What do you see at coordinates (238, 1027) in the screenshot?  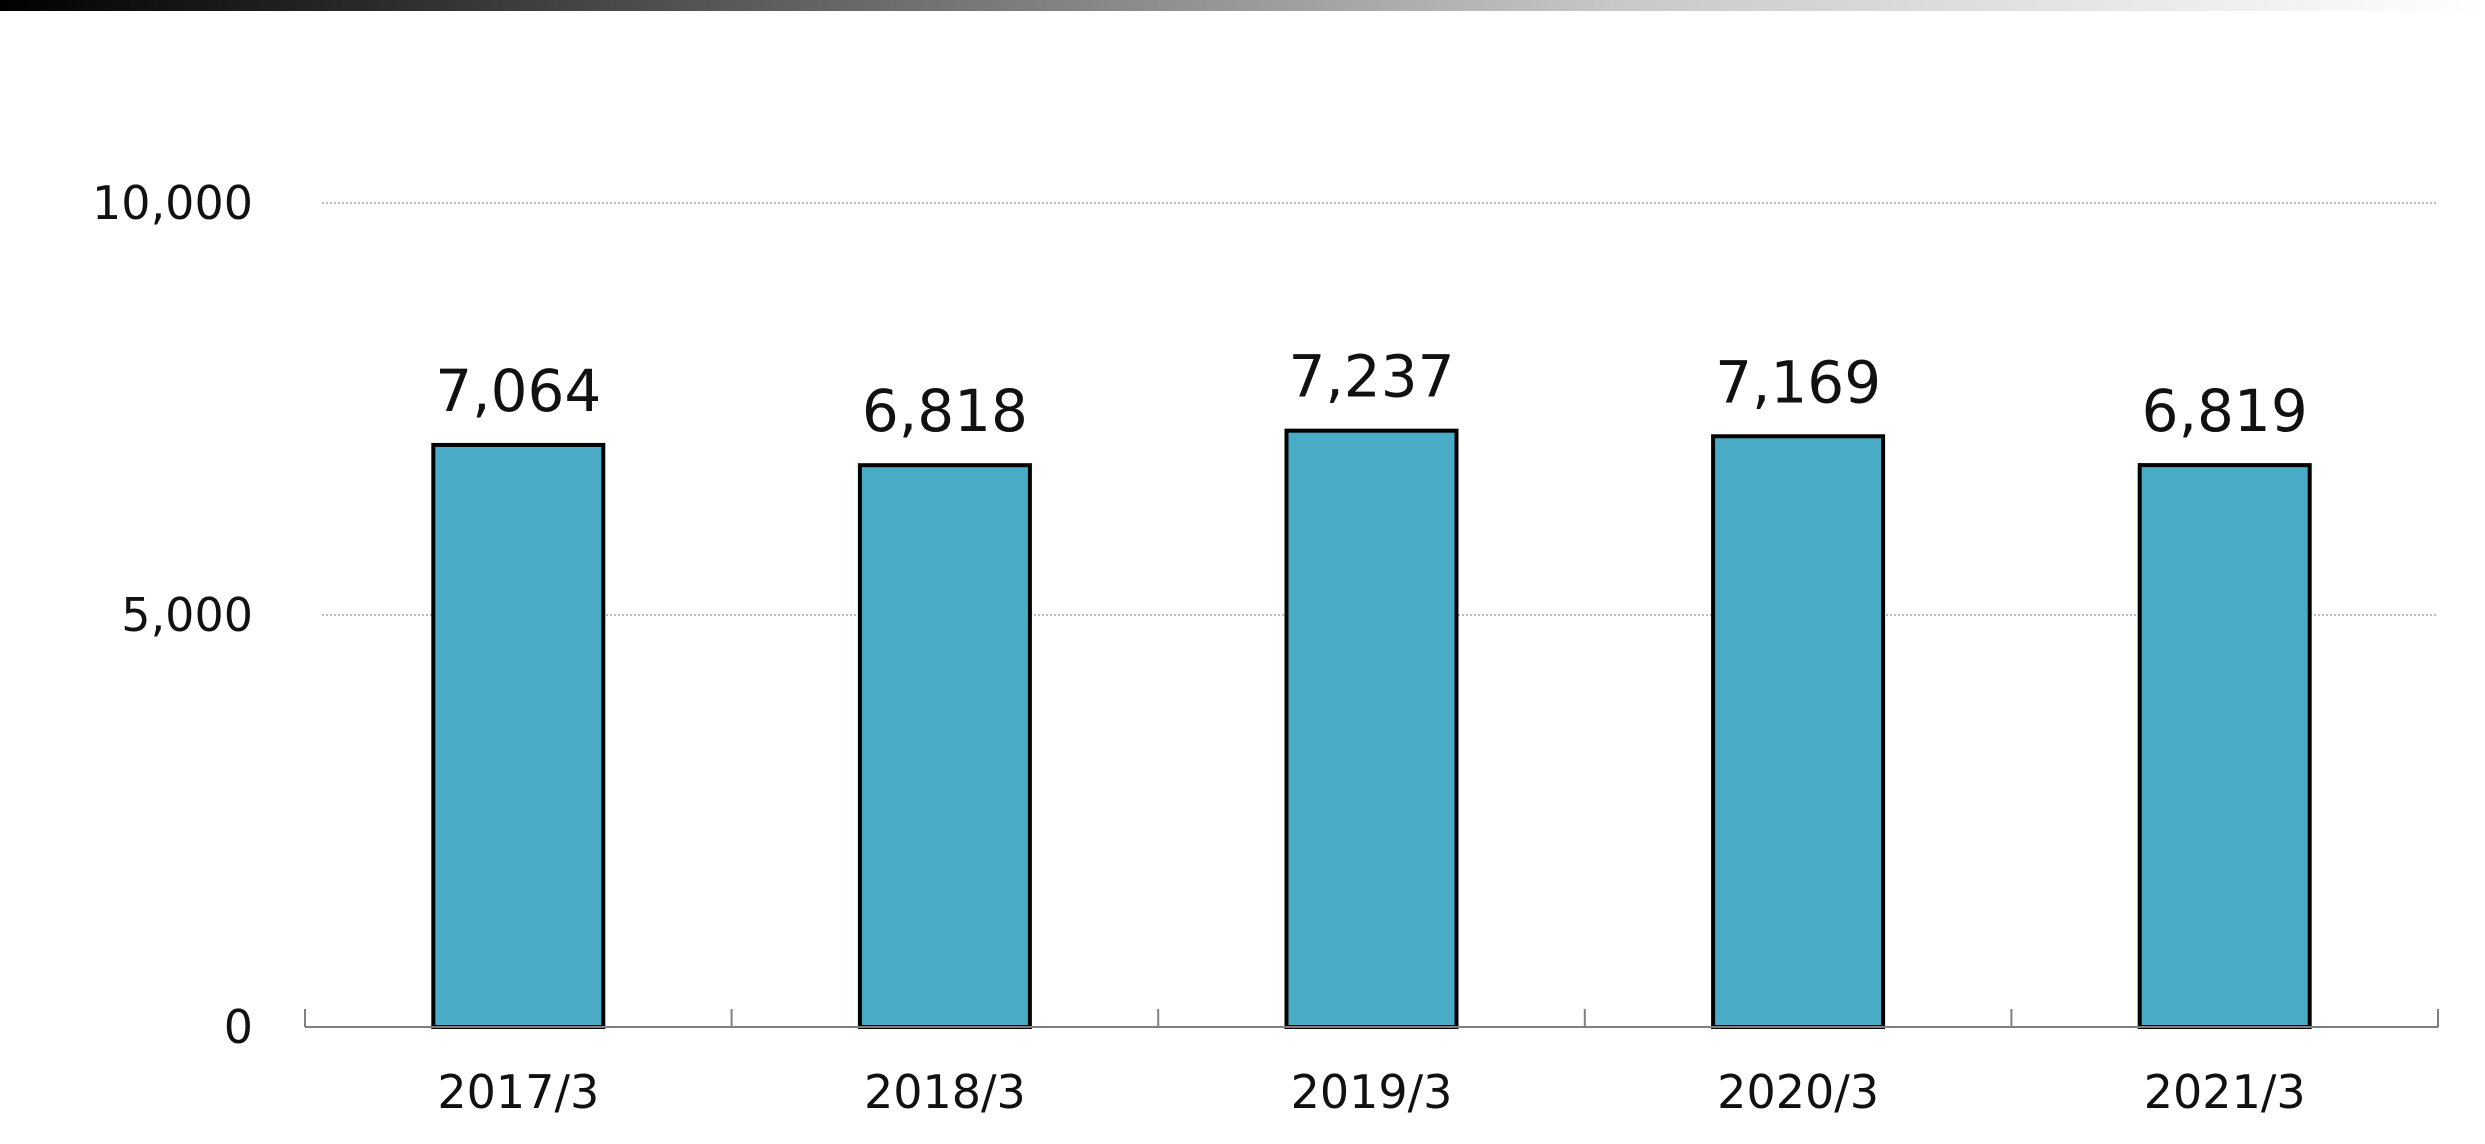 I see `y-tick-label: 0` at bounding box center [238, 1027].